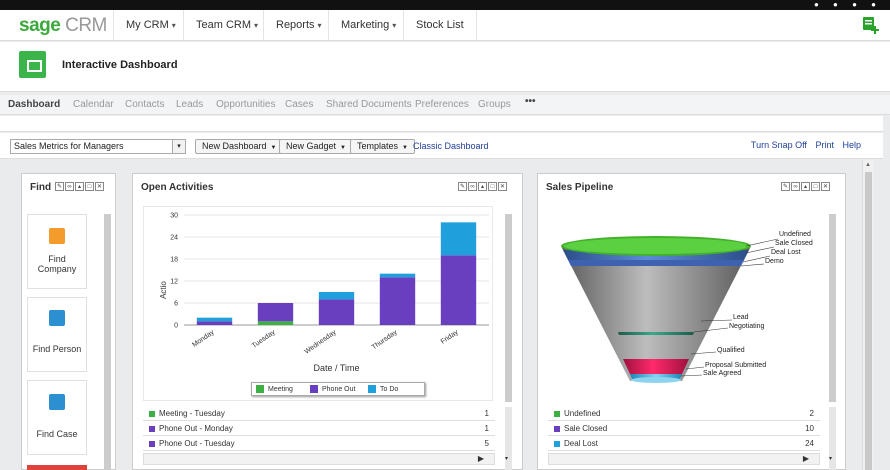  I want to click on print-link: Print, so click(824, 145).